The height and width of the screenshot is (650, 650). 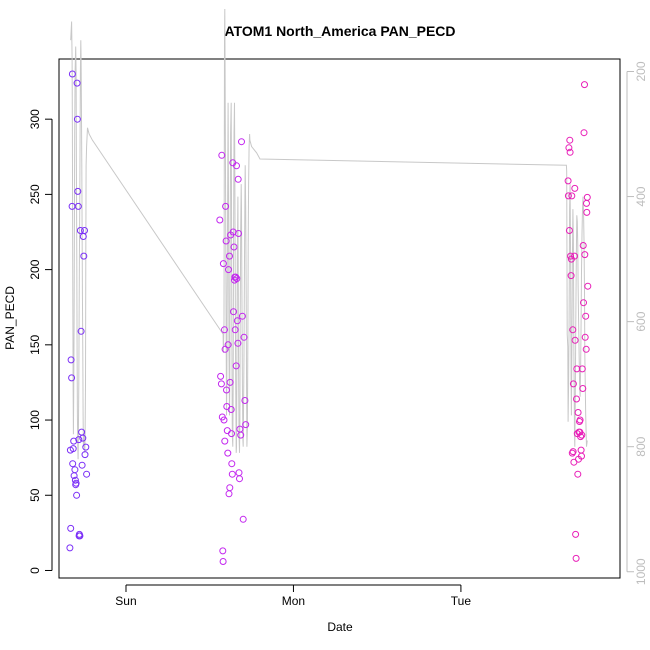 I want to click on y2-tick-label: 1000, so click(x=641, y=571).